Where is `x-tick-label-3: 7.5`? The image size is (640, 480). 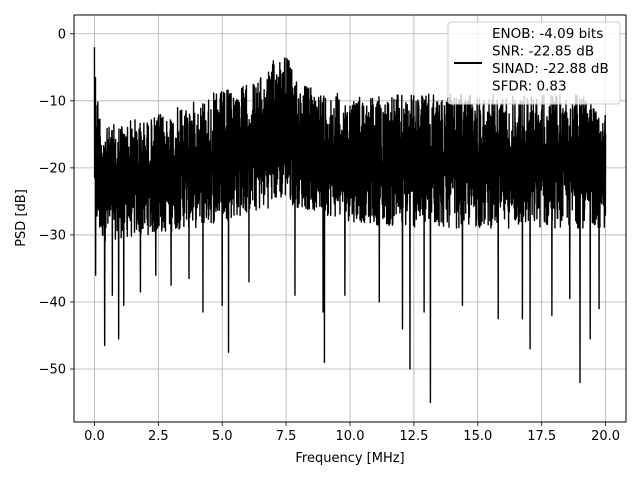
x-tick-label-3: 7.5 is located at coordinates (286, 436).